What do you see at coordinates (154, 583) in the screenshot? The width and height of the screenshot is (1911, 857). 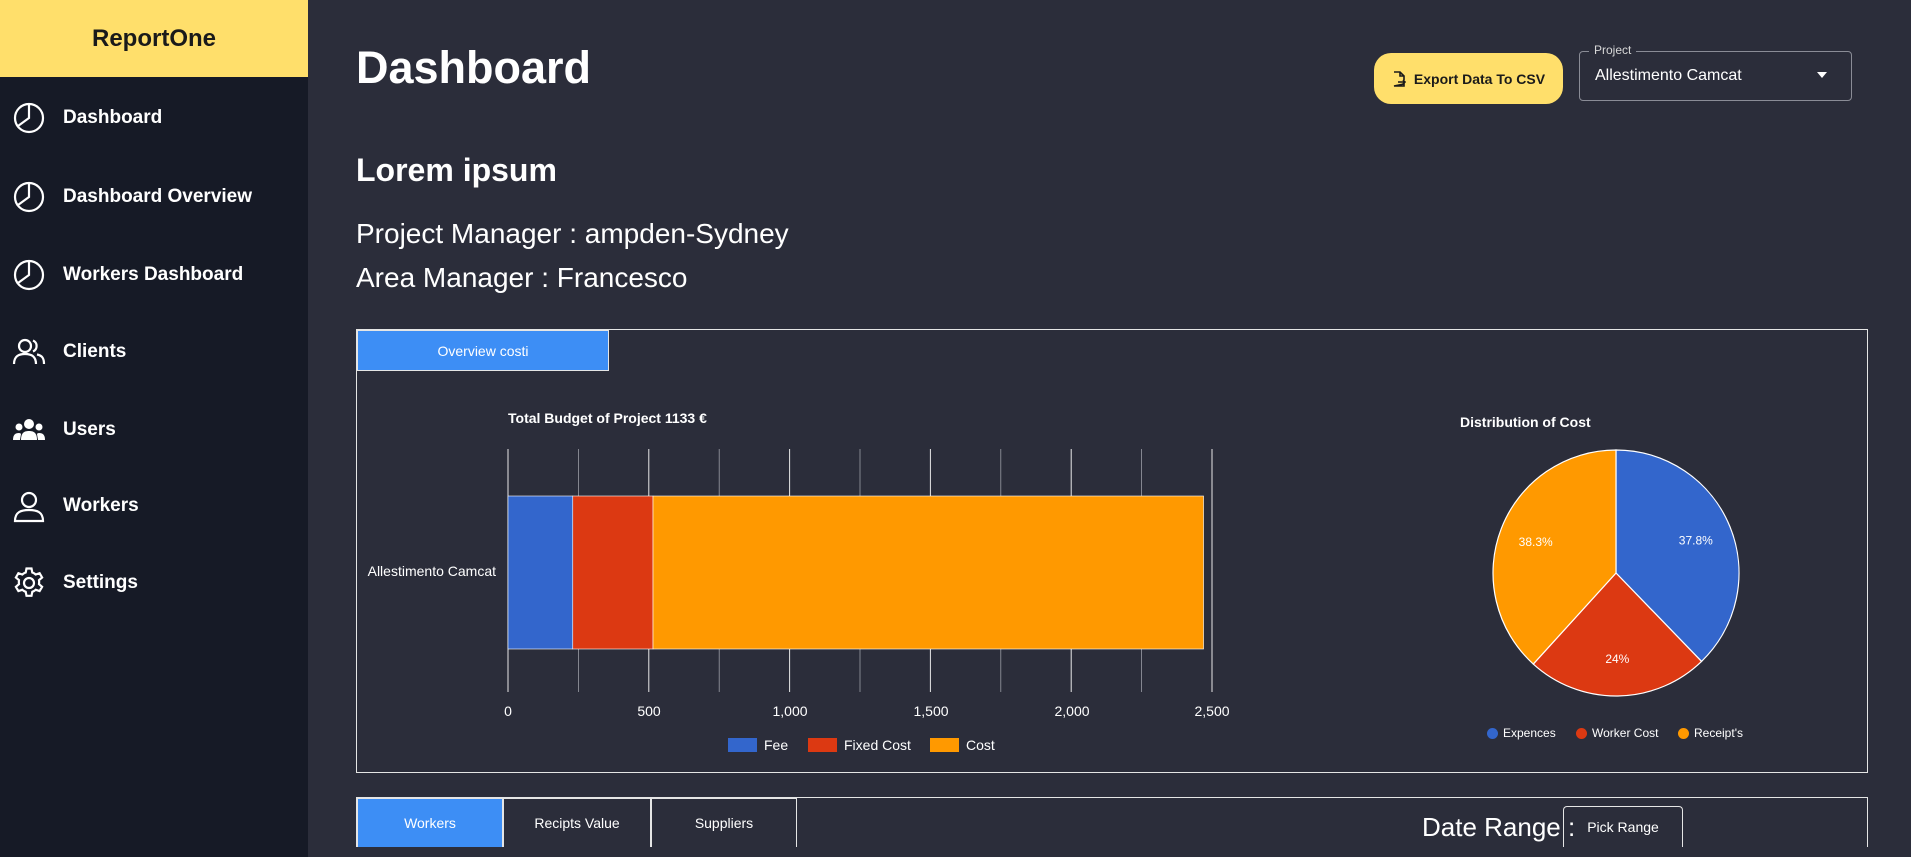 I see `sidebar-item-settings: Settings` at bounding box center [154, 583].